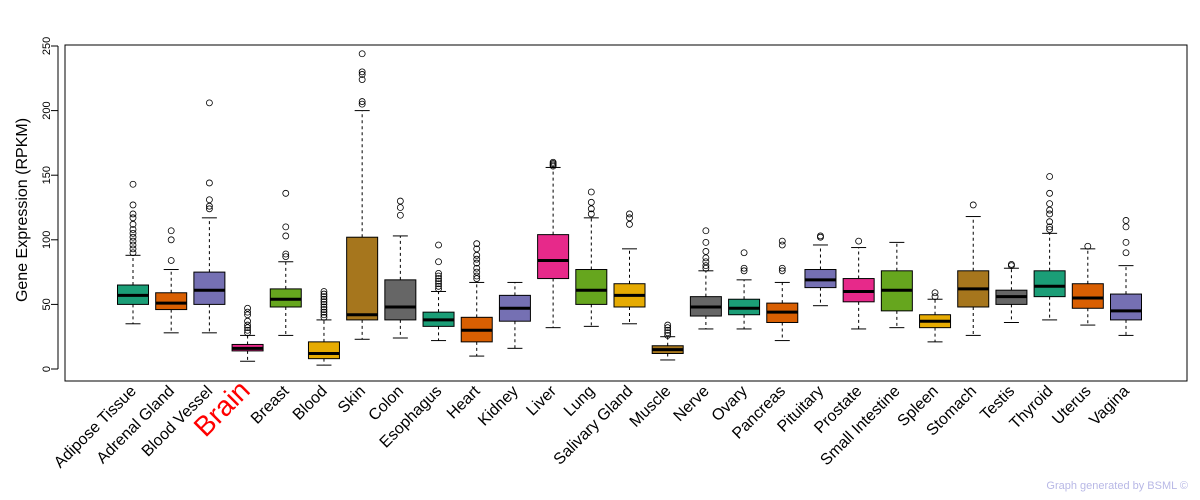  What do you see at coordinates (352, 400) in the screenshot?
I see `x-tick-label: Skin` at bounding box center [352, 400].